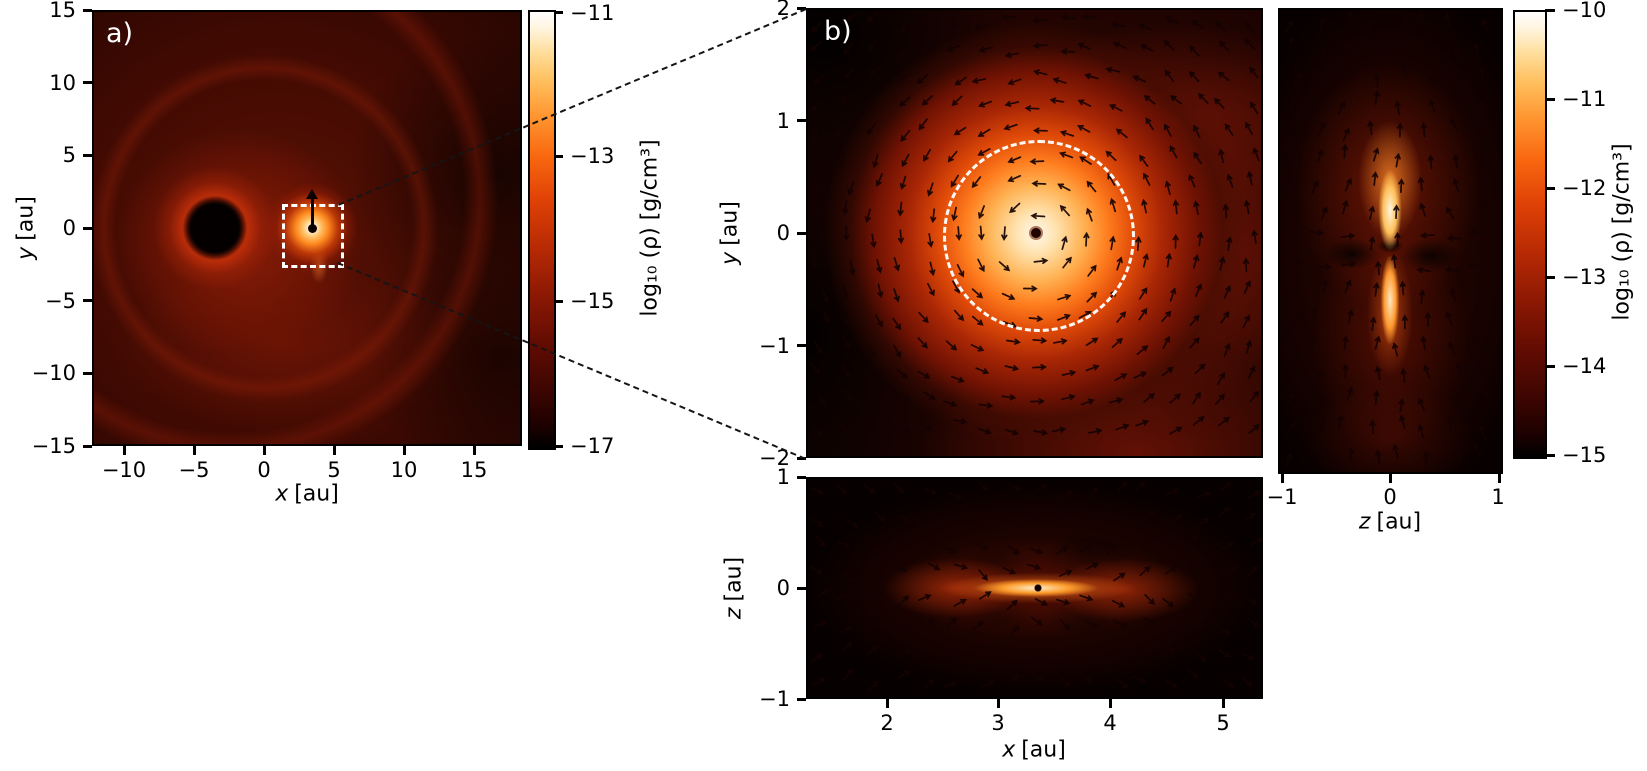  I want to click on colorbar-b-tick-label: −10, so click(1584, 11).